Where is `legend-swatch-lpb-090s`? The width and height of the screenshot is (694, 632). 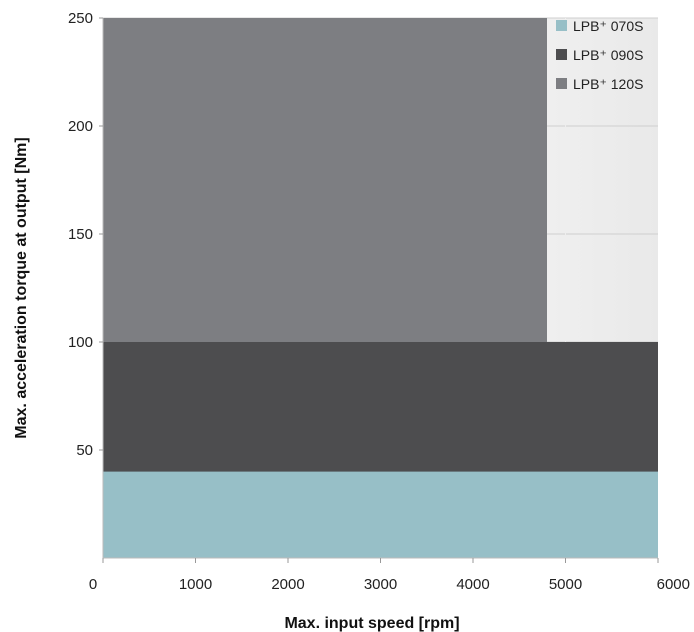
legend-swatch-lpb-090s is located at coordinates (561, 54).